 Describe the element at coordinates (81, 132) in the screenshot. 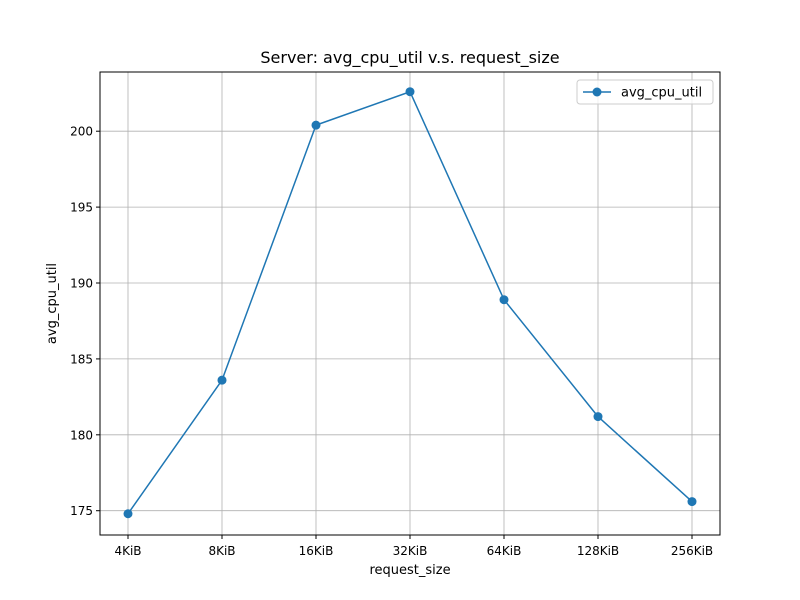

I see `y-tick-label: 200` at that location.